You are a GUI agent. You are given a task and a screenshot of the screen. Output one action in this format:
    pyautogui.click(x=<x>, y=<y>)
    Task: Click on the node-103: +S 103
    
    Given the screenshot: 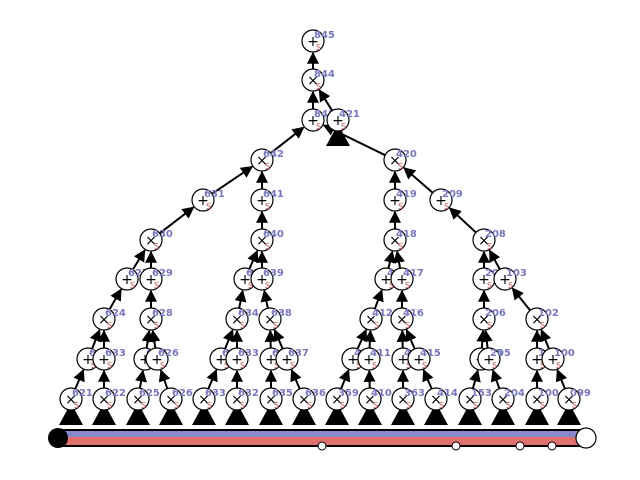 What is the action you would take?
    pyautogui.click(x=510, y=279)
    